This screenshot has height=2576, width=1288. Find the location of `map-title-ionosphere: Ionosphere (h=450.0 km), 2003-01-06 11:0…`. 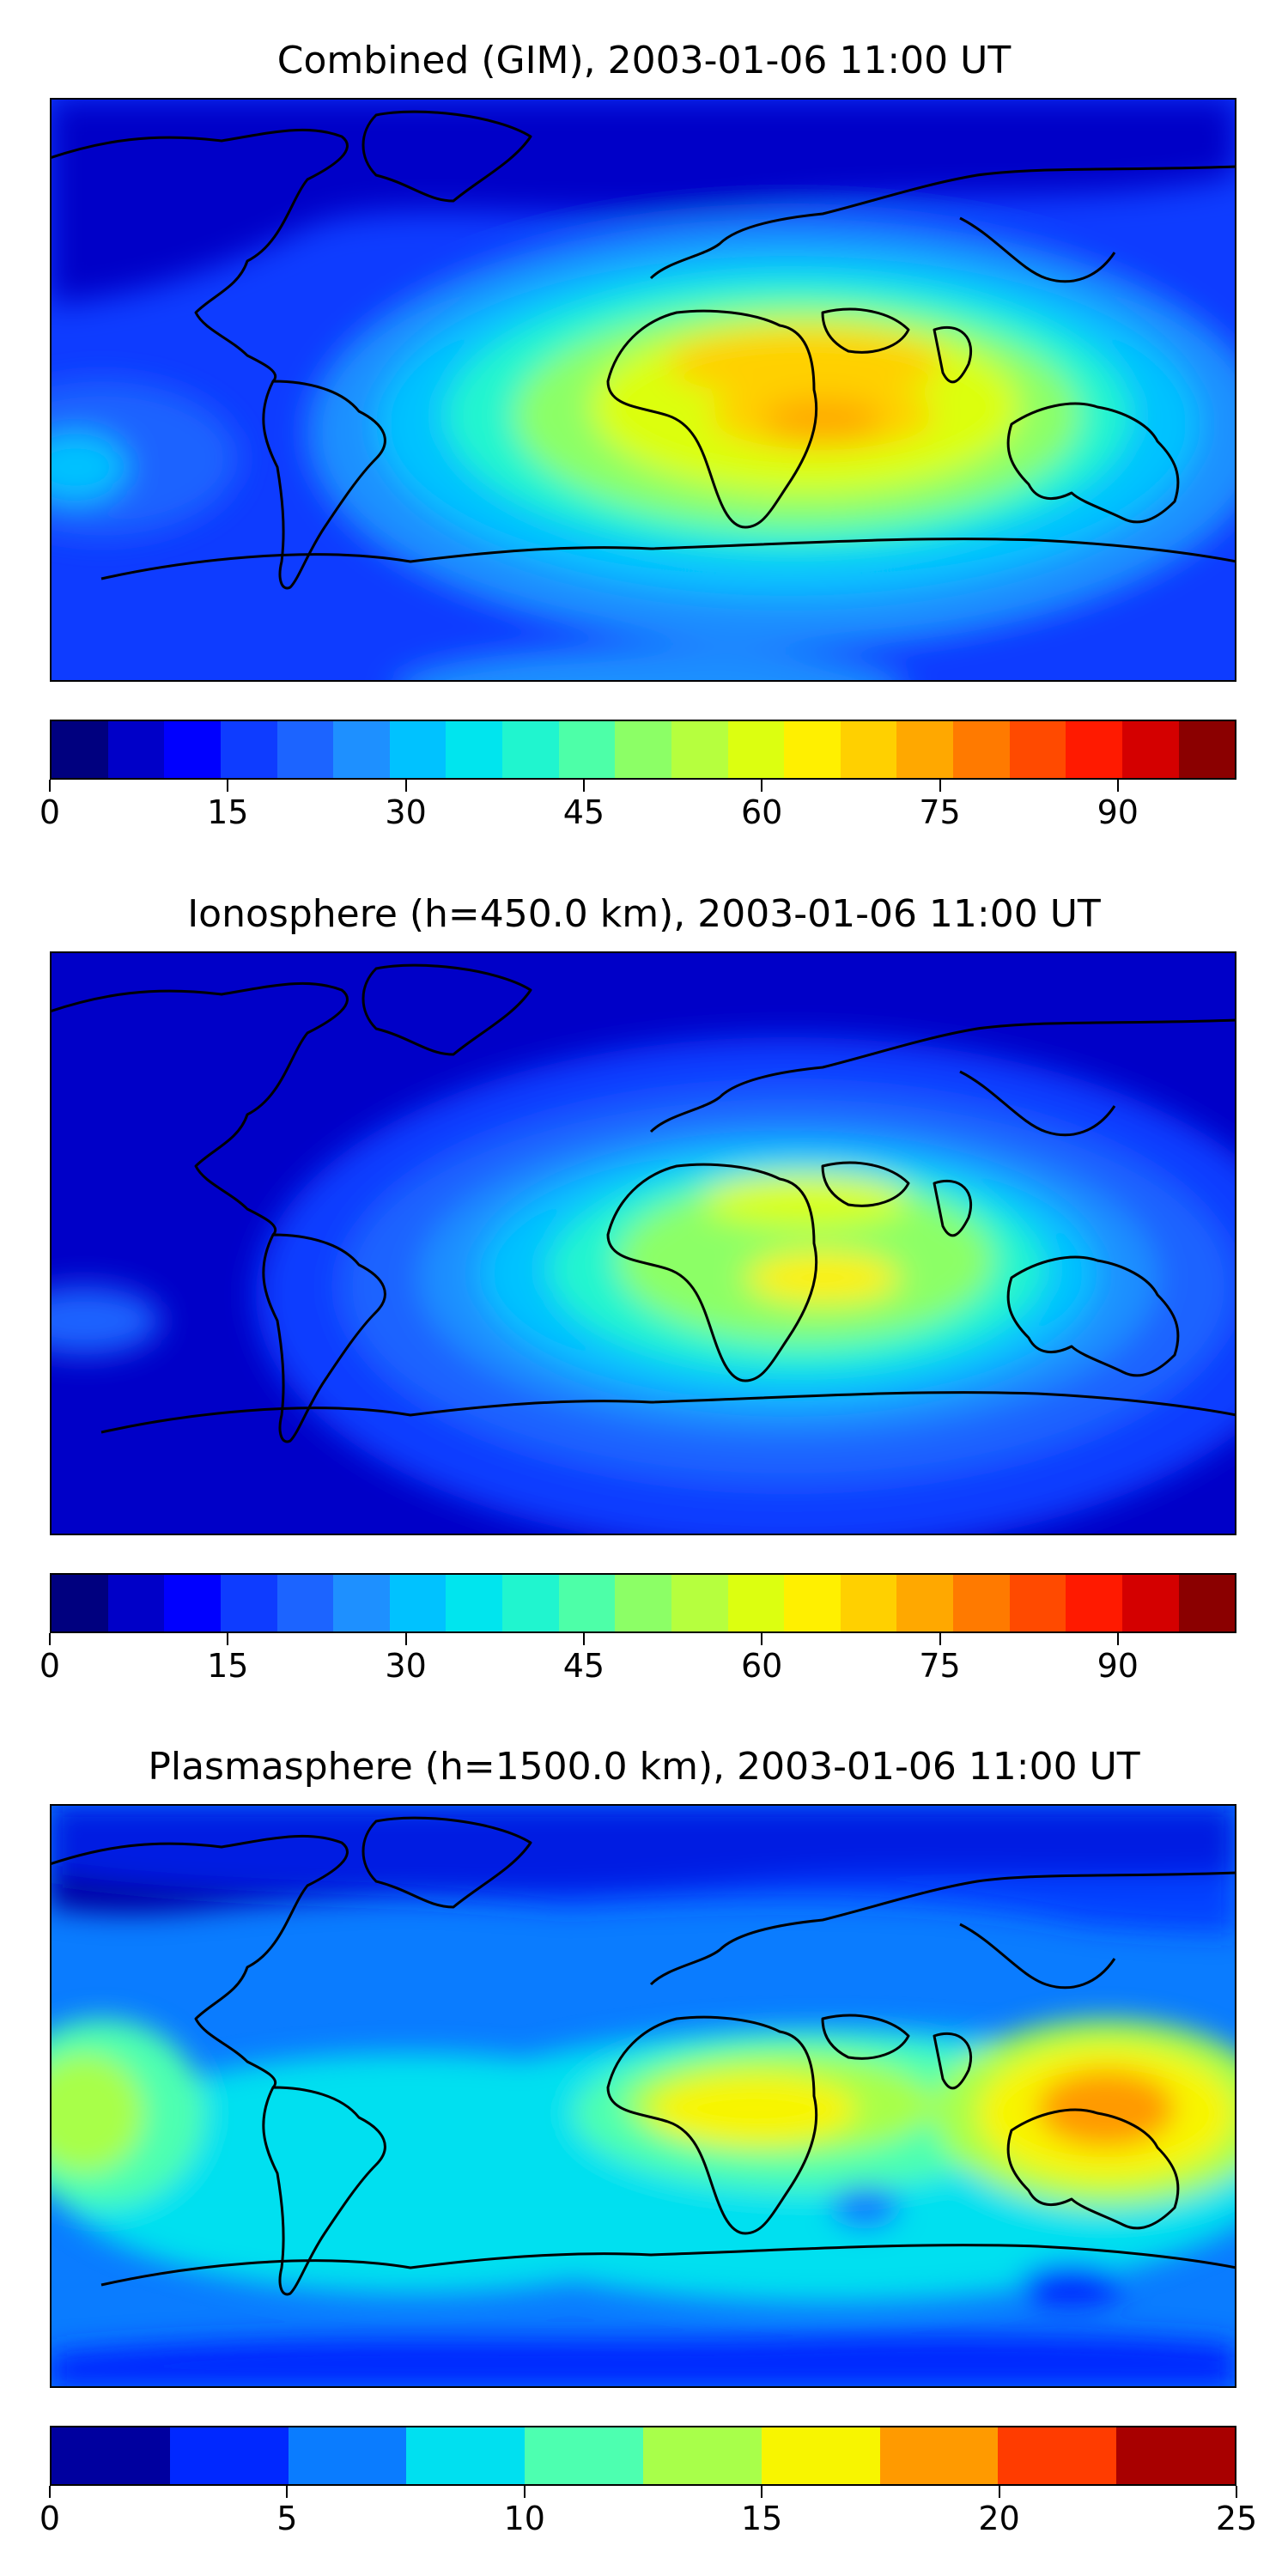

map-title-ionosphere: Ionosphere (h=450.0 km), 2003-01-06 11:0… is located at coordinates (644, 914).